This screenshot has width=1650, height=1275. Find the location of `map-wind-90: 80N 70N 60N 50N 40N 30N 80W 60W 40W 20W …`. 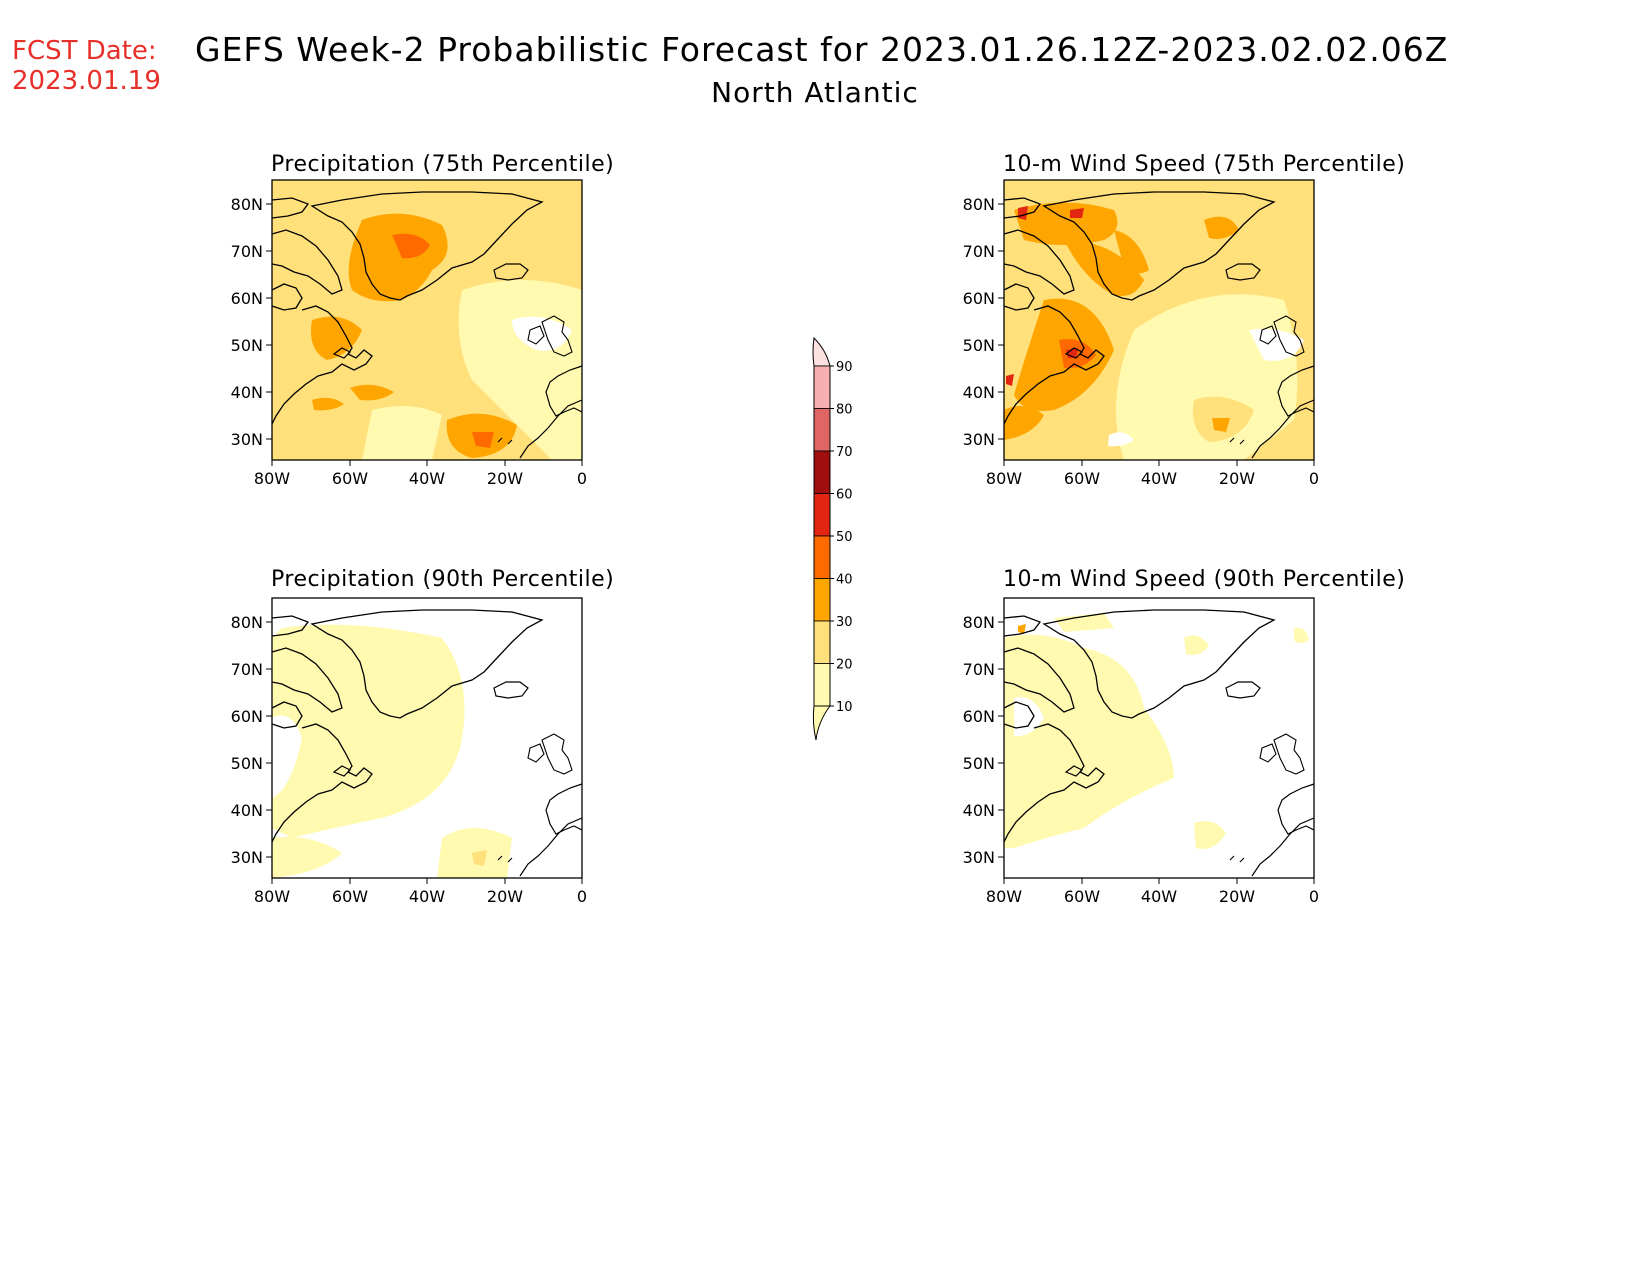

map-wind-90: 80N 70N 60N 50N 40N 30N 80W 60W 40W 20W … is located at coordinates (1141, 751).